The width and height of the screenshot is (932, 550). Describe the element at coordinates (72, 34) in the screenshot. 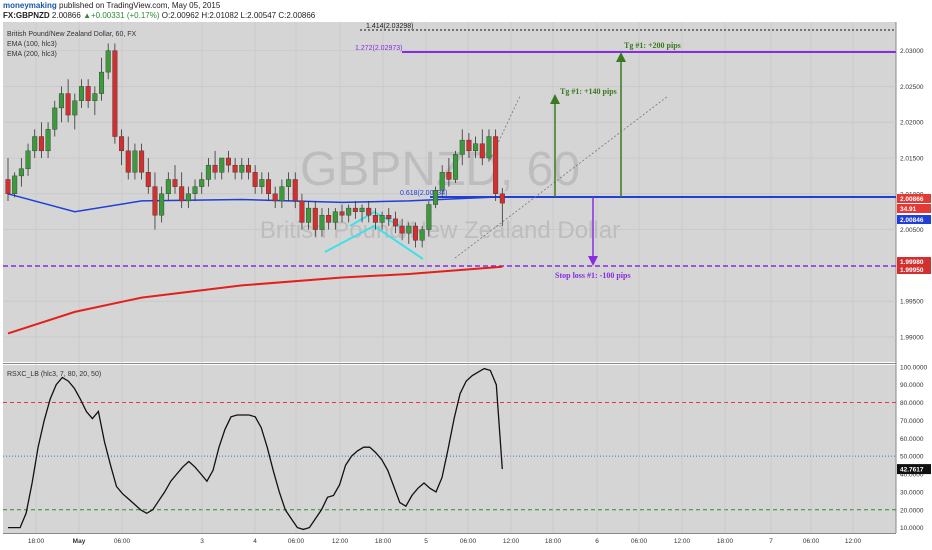

I see `chart-title: British Pound/New Zealand Dollar, 60, FX` at that location.